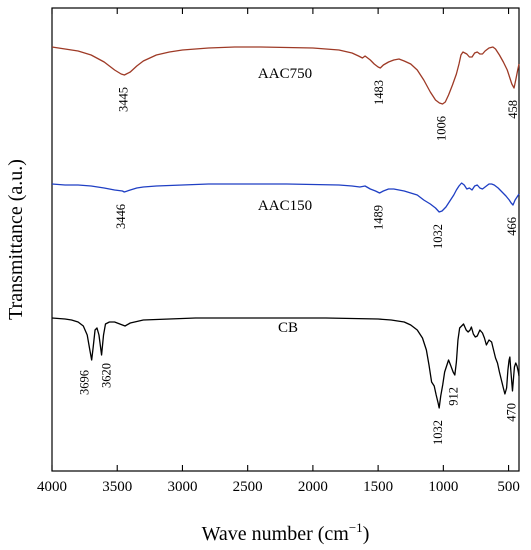 The width and height of the screenshot is (531, 550). What do you see at coordinates (117, 487) in the screenshot?
I see `x-tick-label: 3500` at bounding box center [117, 487].